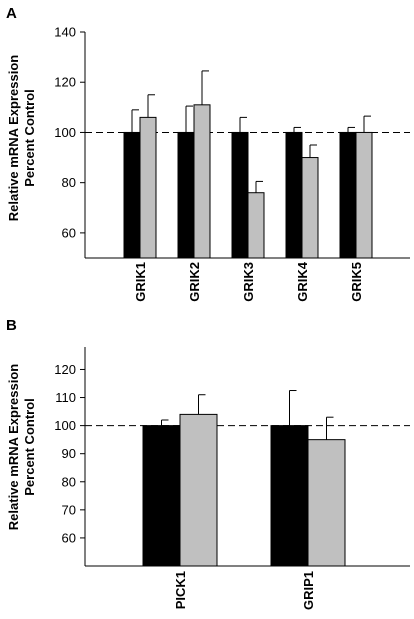  I want to click on panel-a-ytick-label: 140, so click(65, 32).